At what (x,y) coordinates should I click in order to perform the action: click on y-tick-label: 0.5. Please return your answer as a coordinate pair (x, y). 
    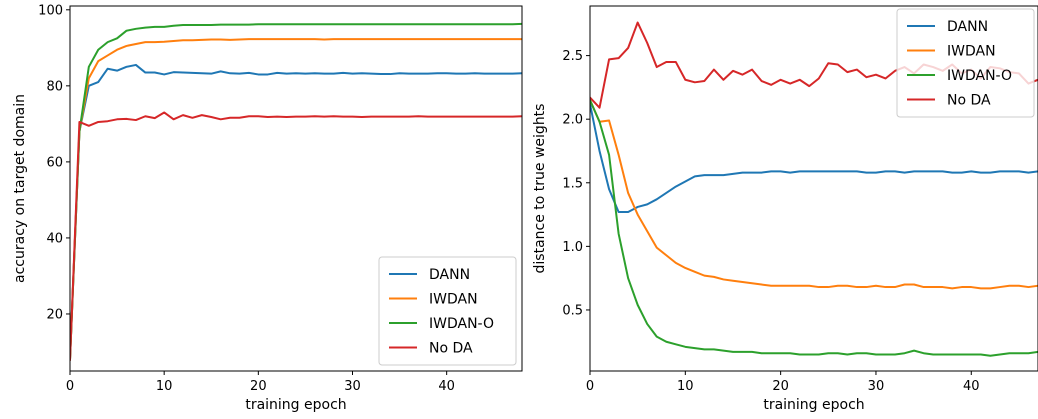
    Looking at the image, I should click on (572, 310).